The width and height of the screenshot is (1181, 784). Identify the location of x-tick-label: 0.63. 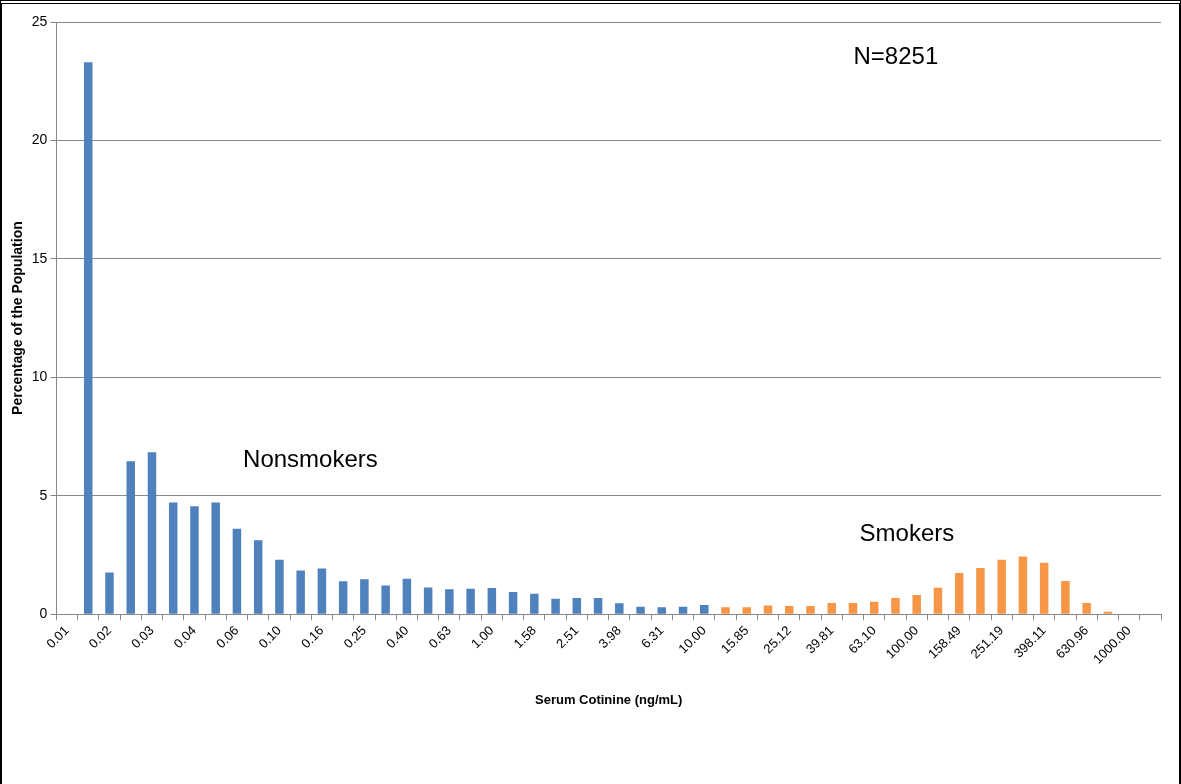
(440, 637).